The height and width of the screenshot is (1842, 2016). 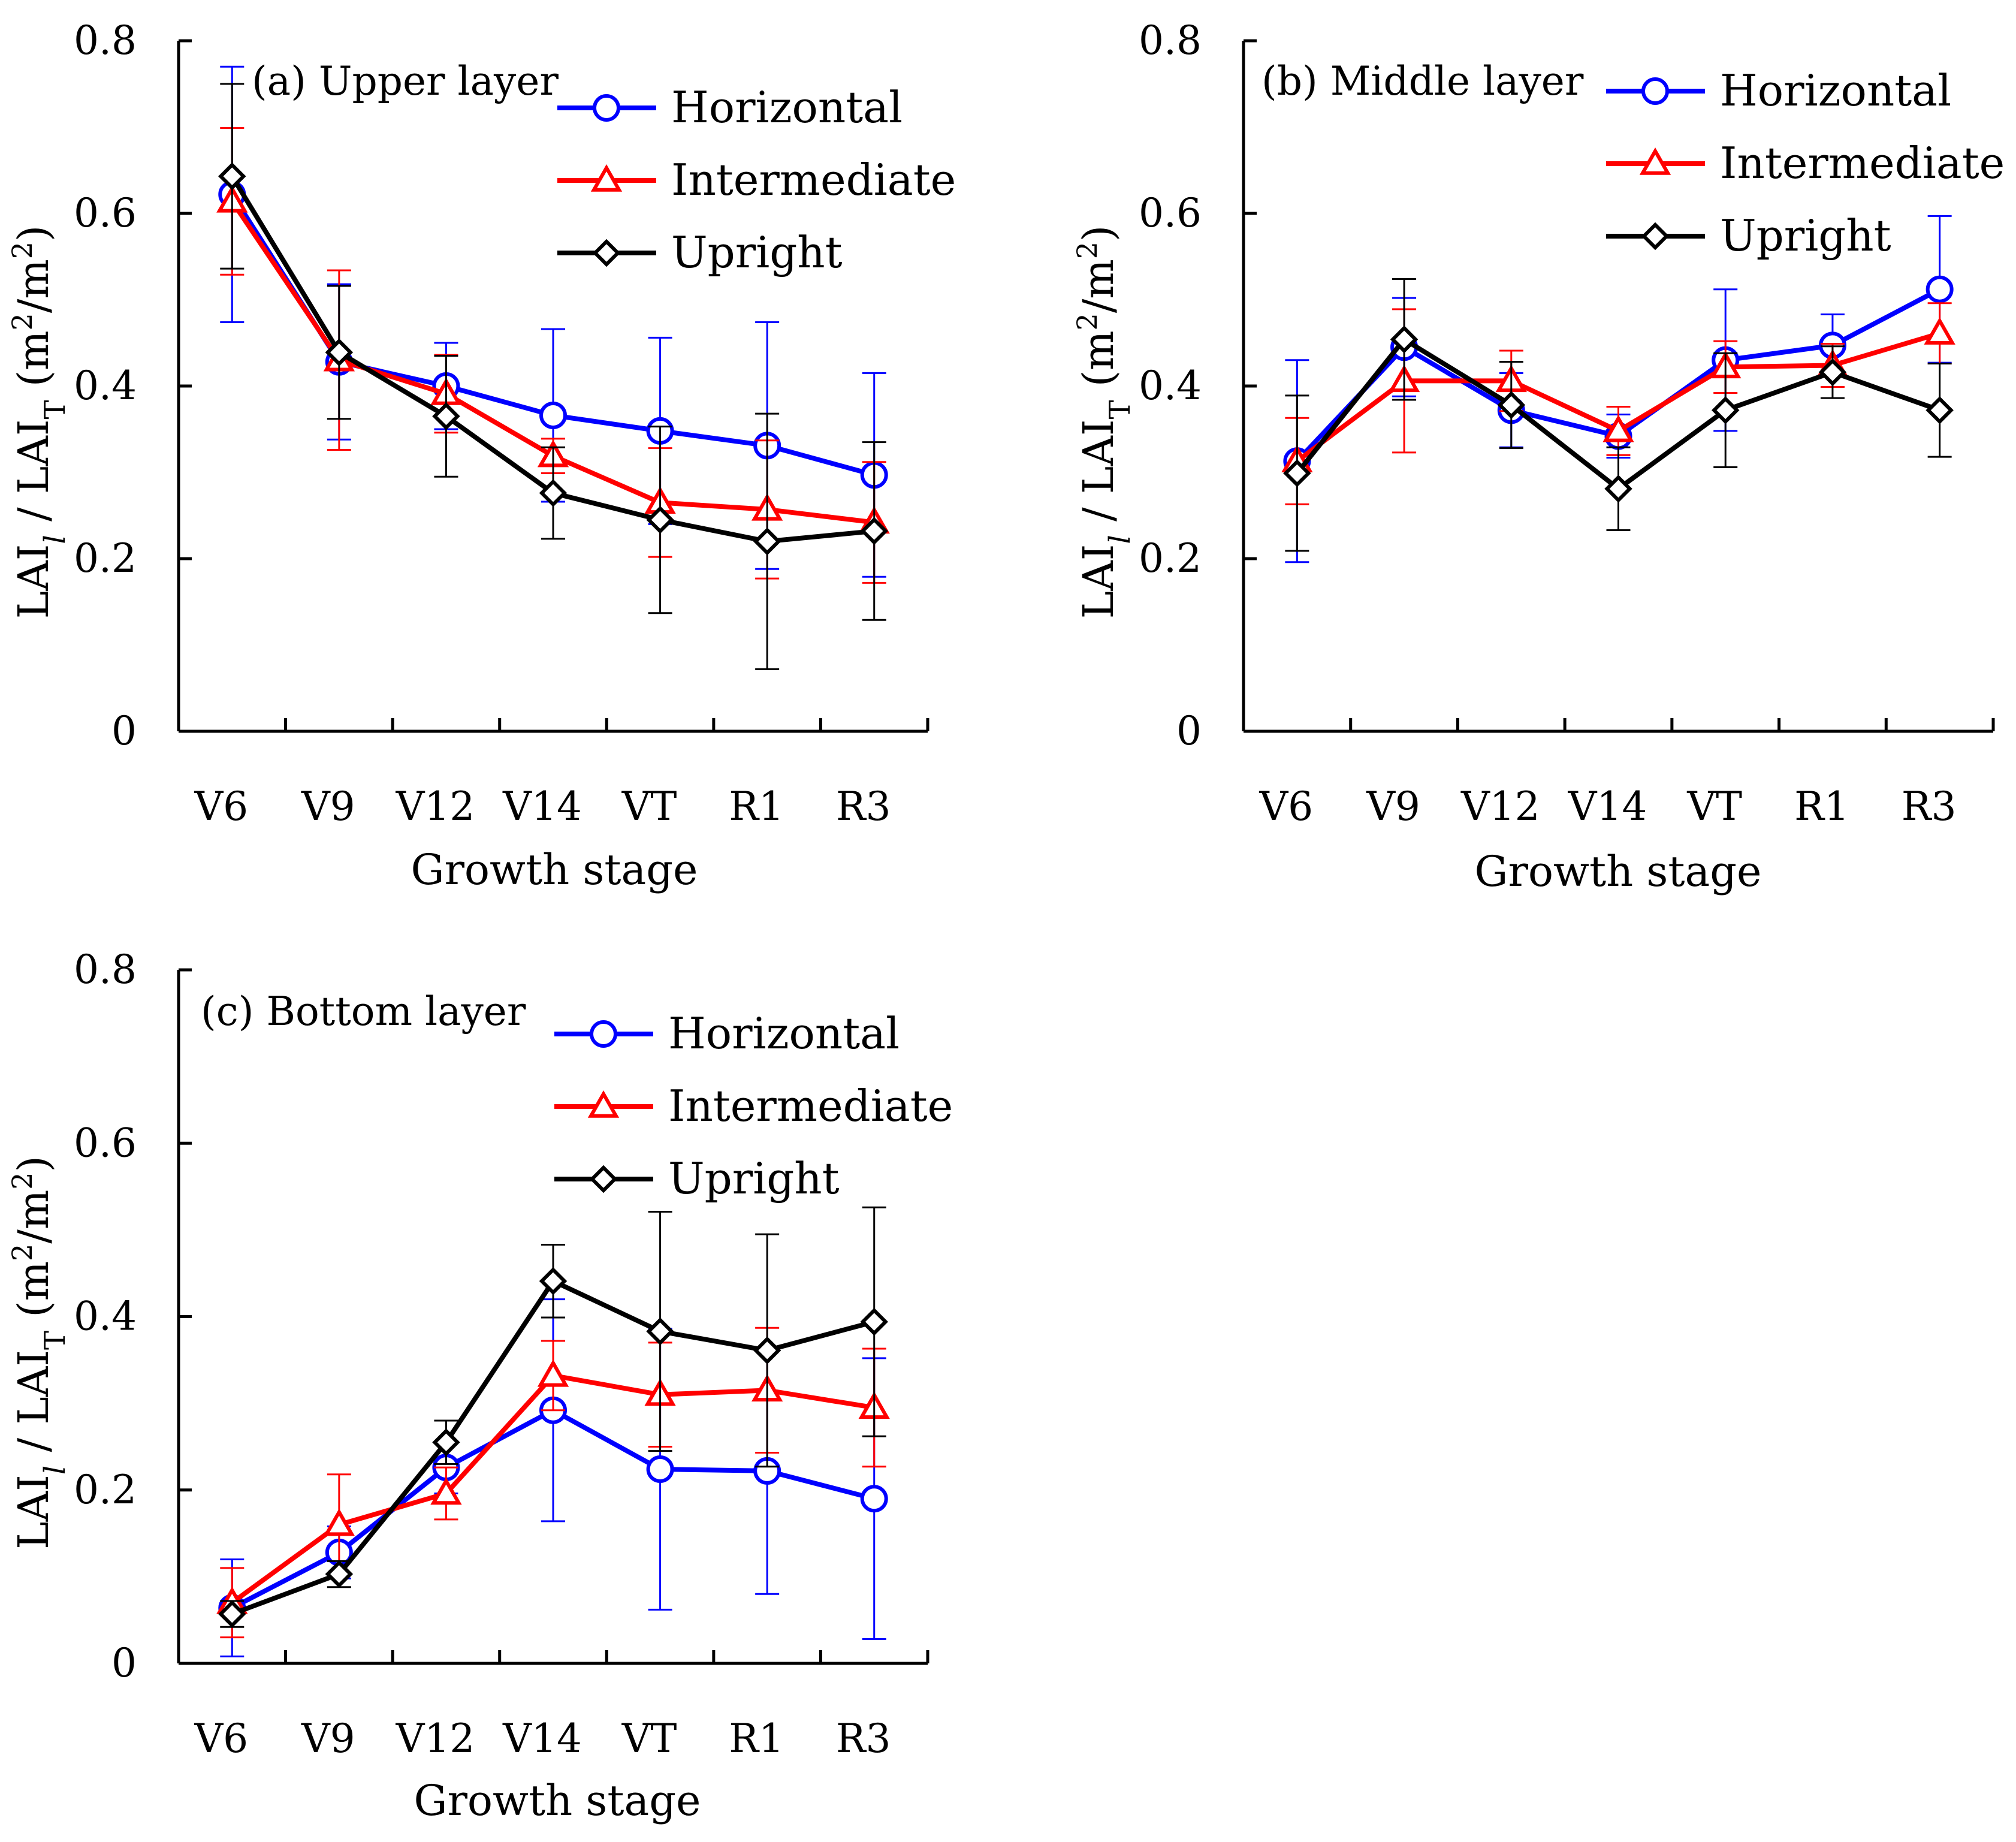 I want to click on series-upright, so click(x=1618, y=415).